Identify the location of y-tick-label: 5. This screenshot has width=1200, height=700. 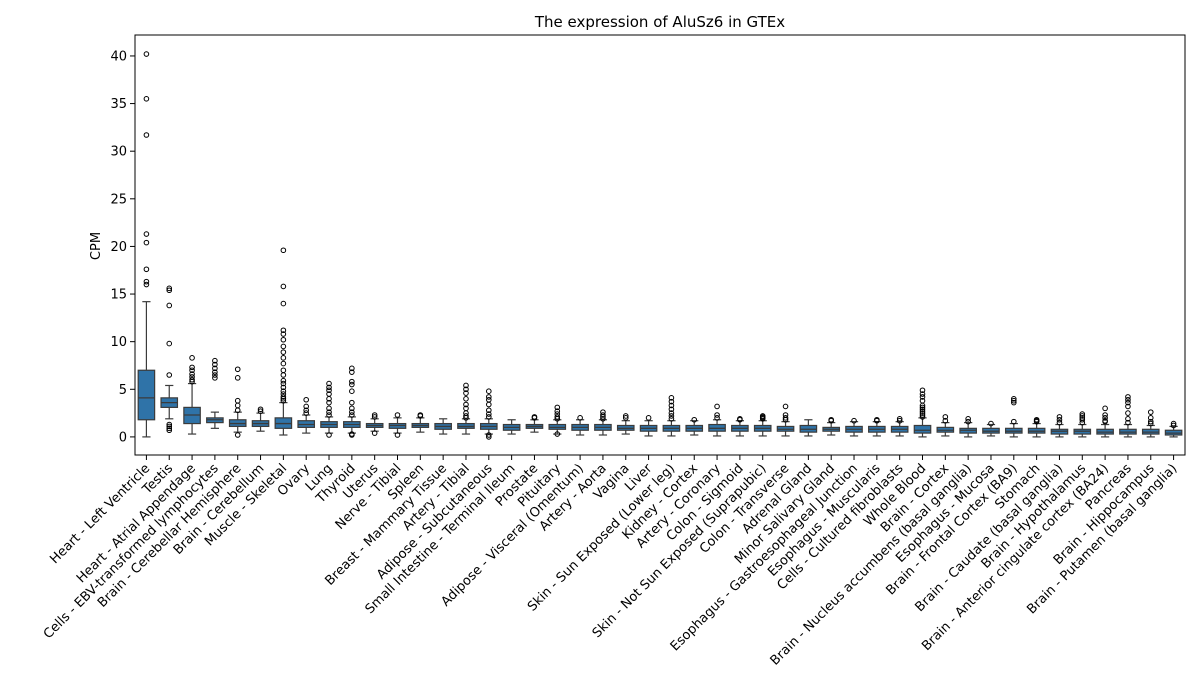
(123, 390).